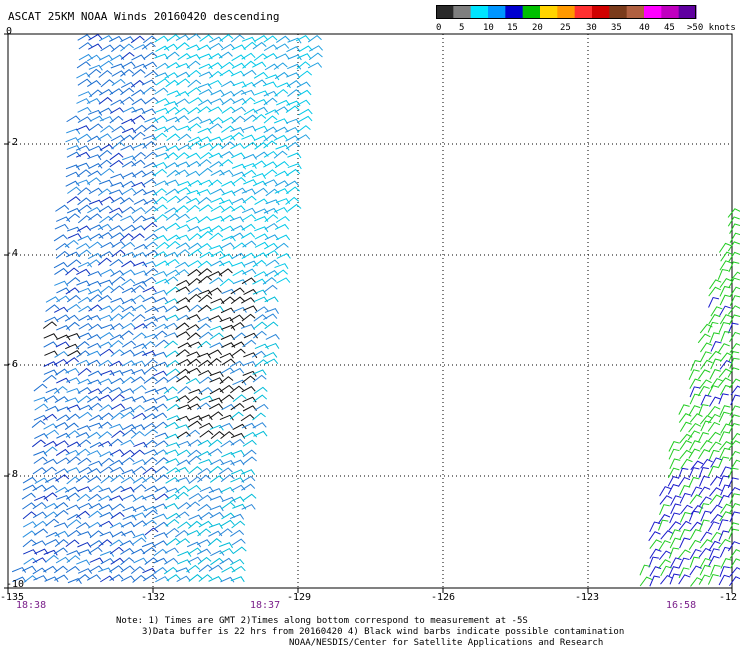  I want to click on legend-label-50-knots: >50 knots, so click(711, 28).